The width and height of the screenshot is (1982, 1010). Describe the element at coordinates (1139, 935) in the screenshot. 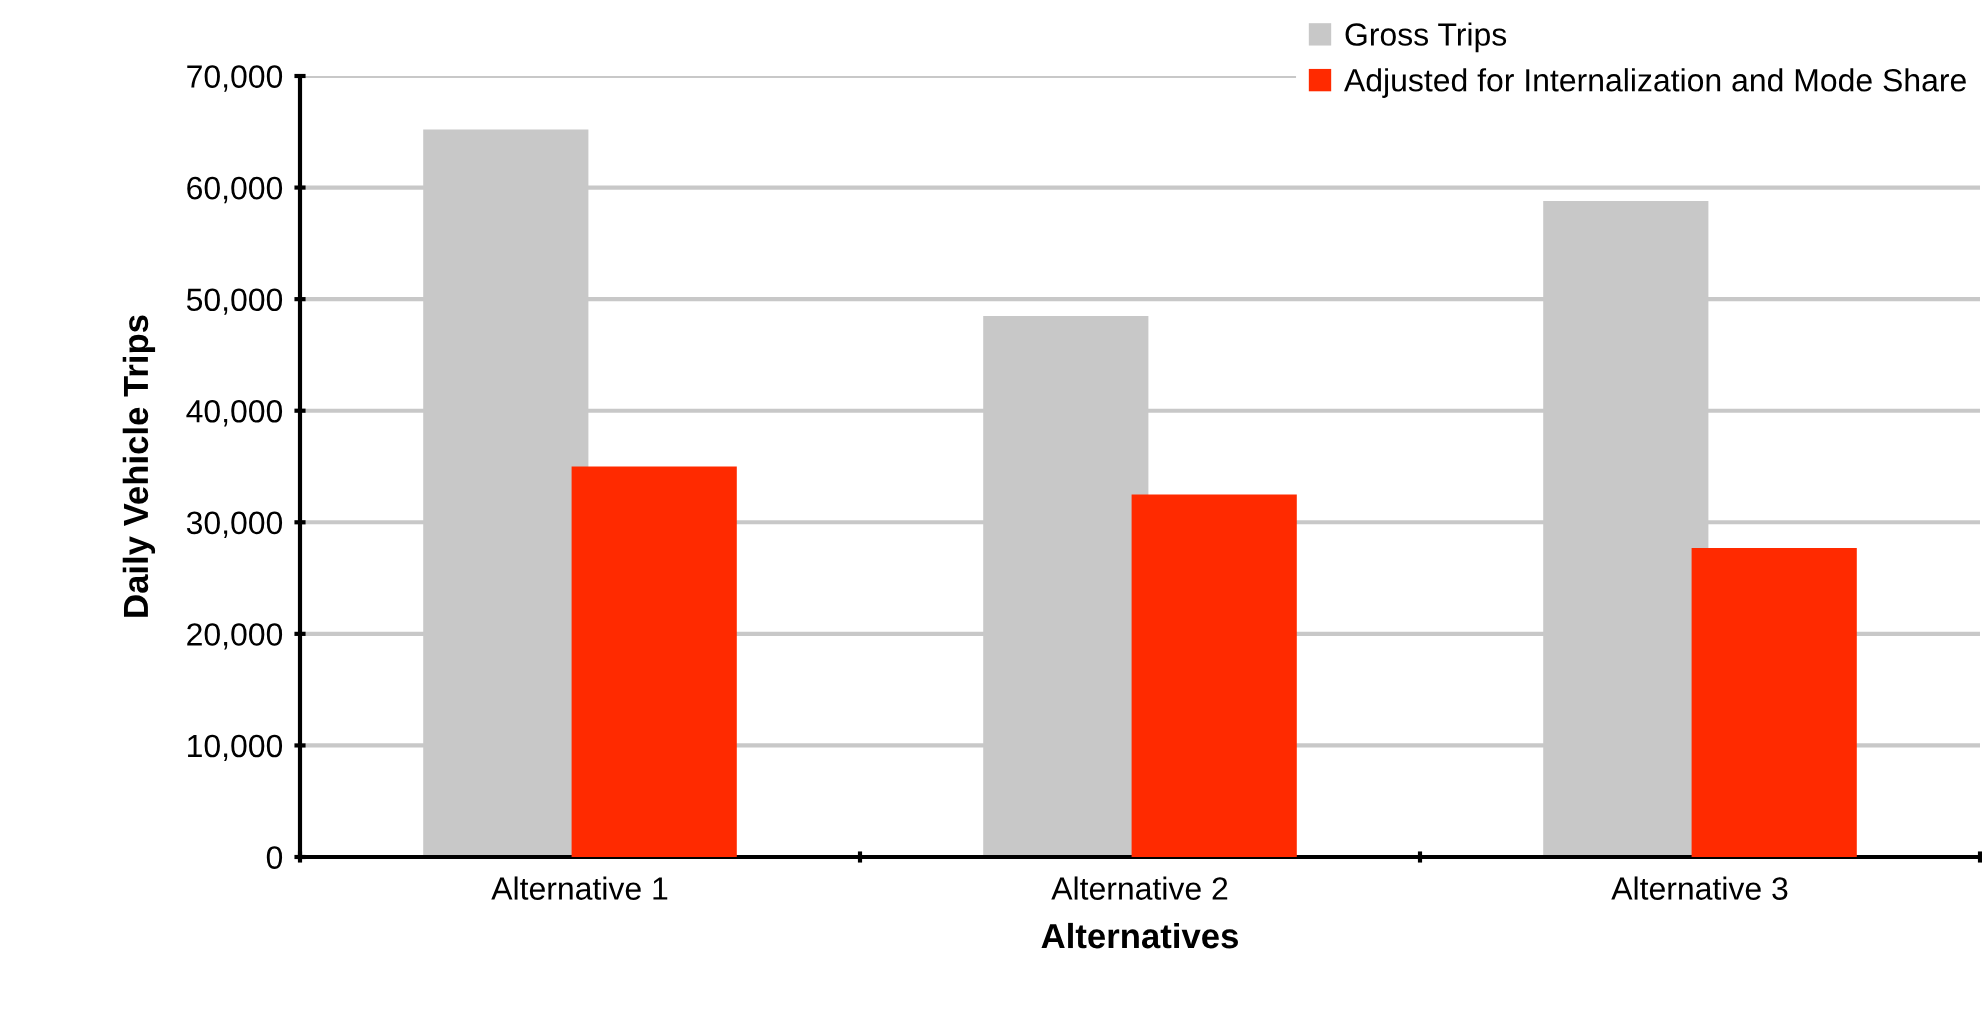

I see `x-axis-title: Alternatives` at that location.